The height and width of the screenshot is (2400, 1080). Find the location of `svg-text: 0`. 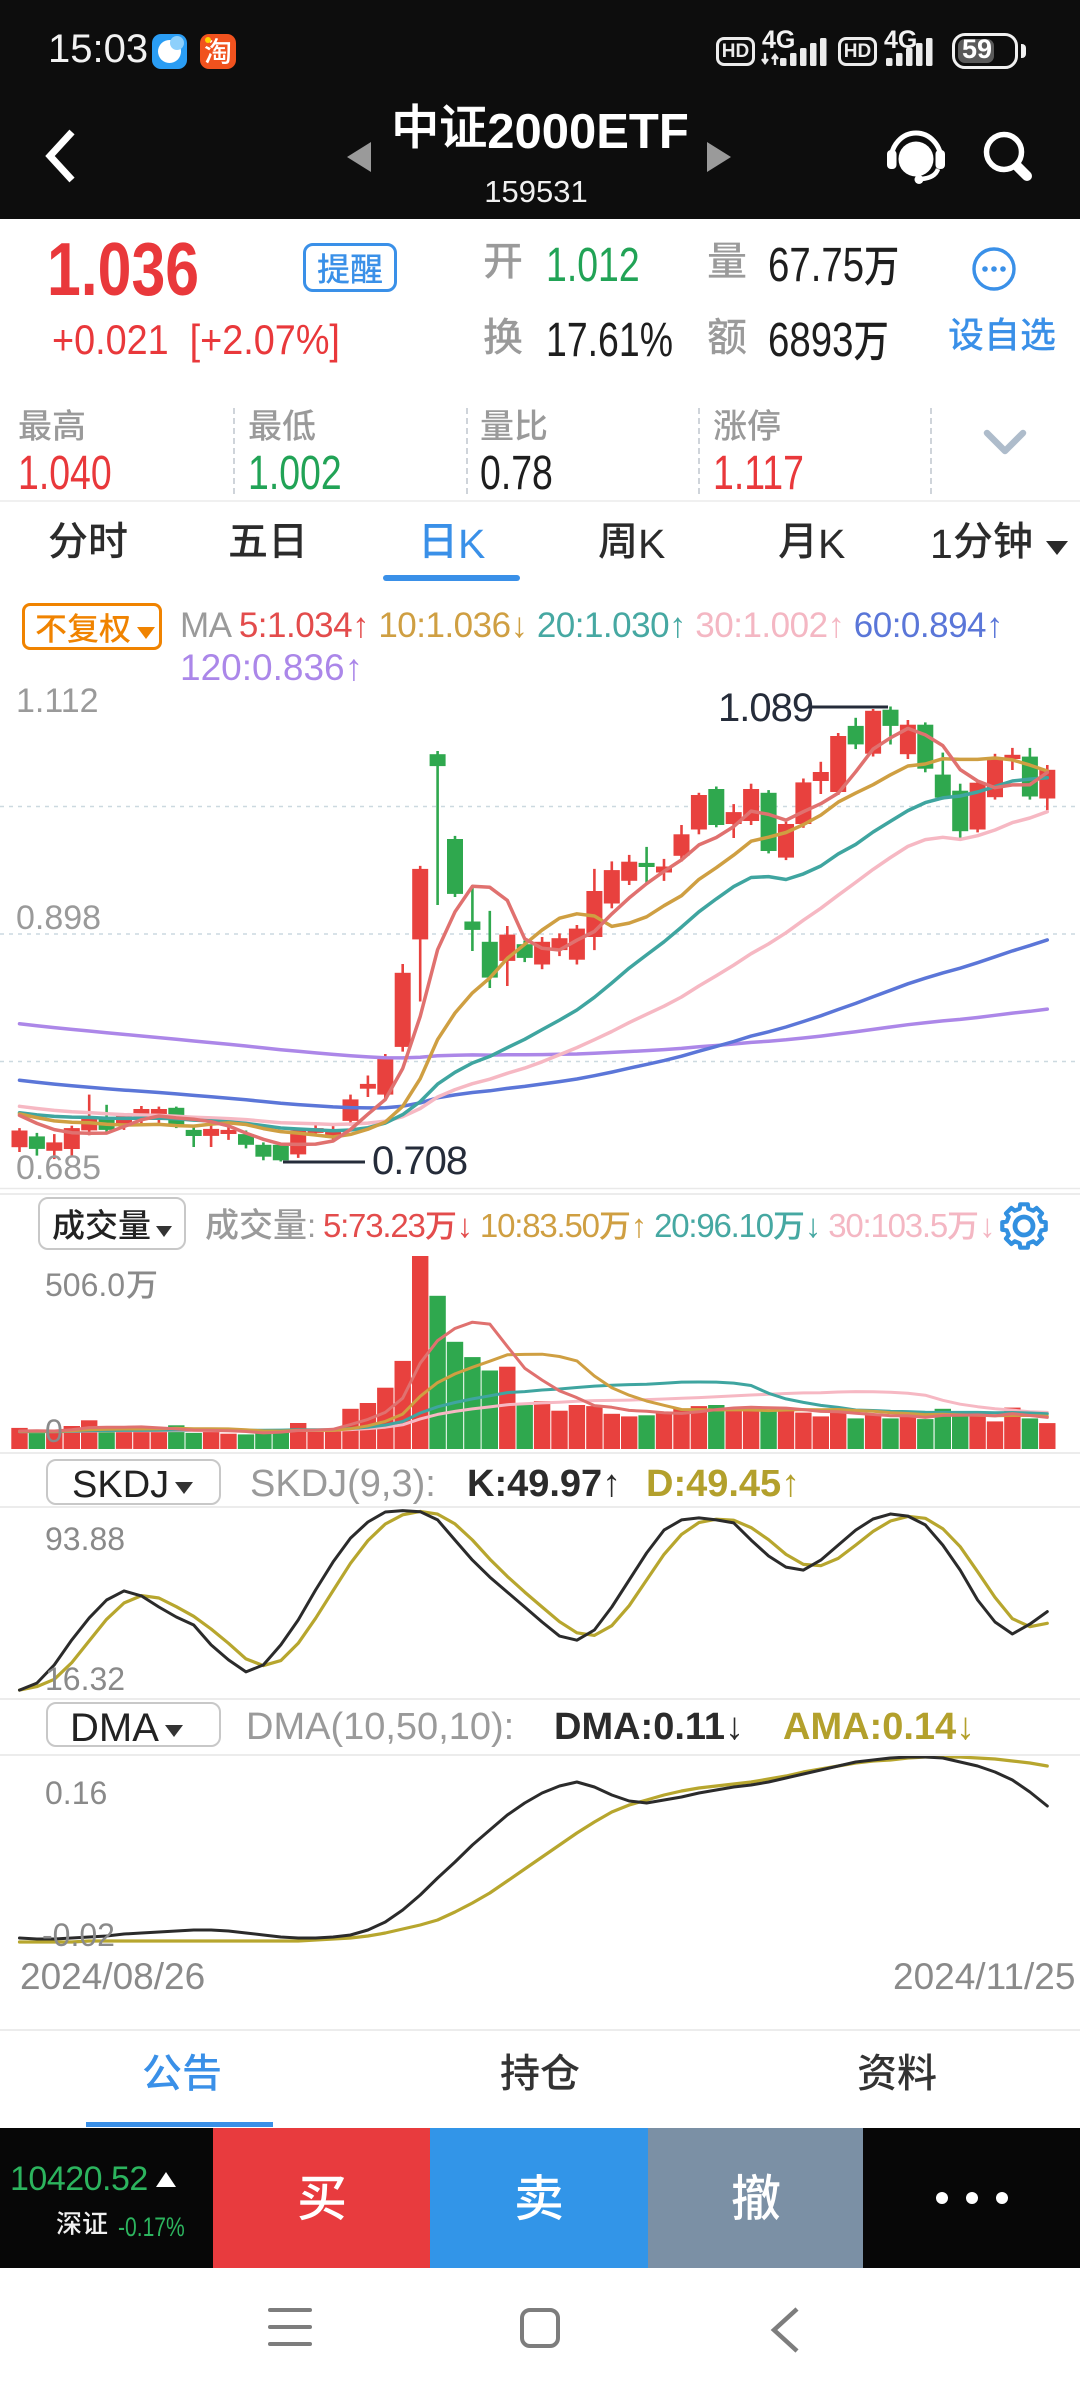

svg-text: 0 is located at coordinates (54, 1431).